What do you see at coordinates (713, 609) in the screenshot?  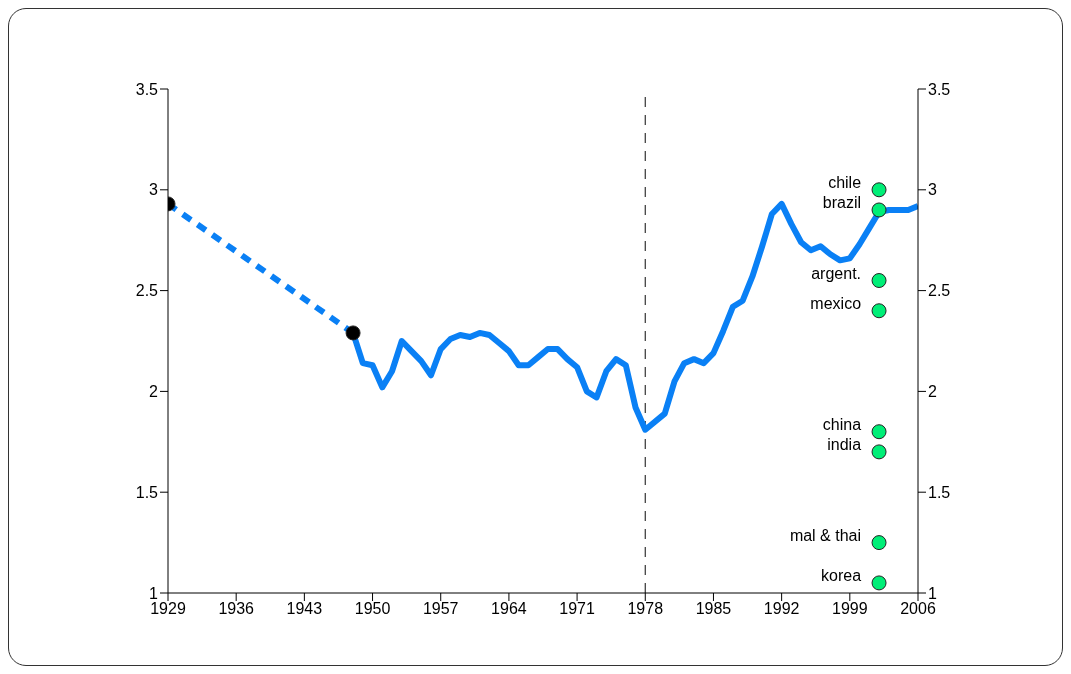 I see `x-tick-label: 1985` at bounding box center [713, 609].